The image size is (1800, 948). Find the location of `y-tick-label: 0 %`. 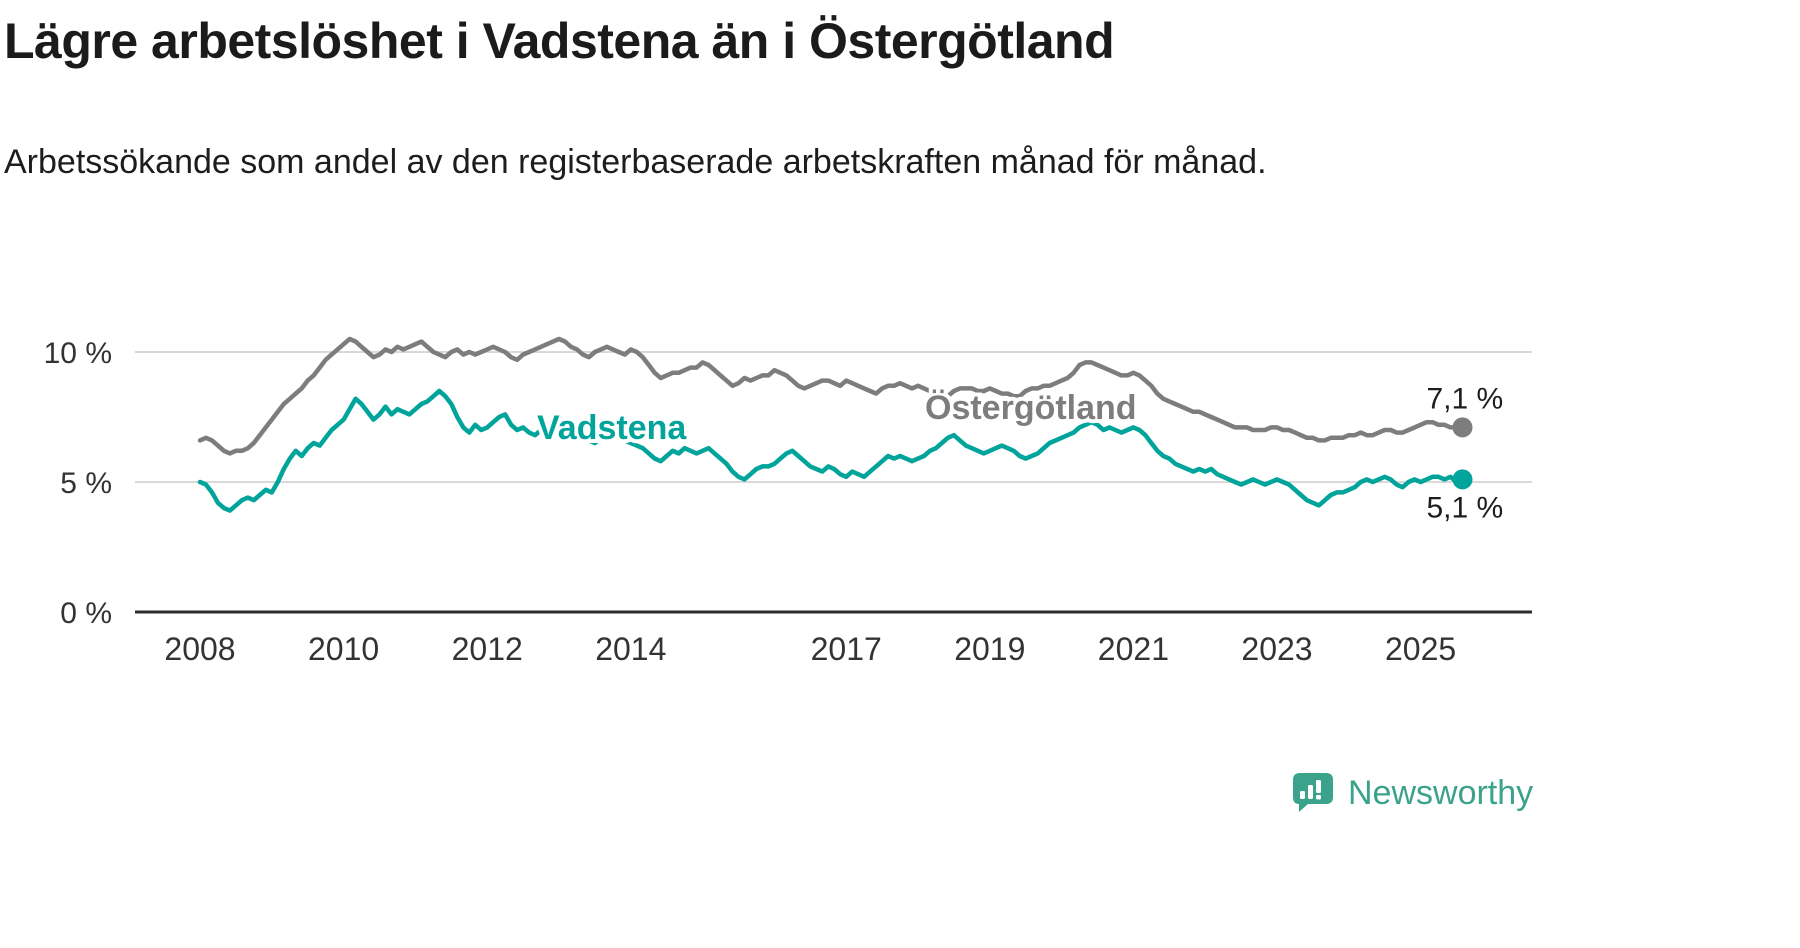

y-tick-label: 0 % is located at coordinates (86, 613).